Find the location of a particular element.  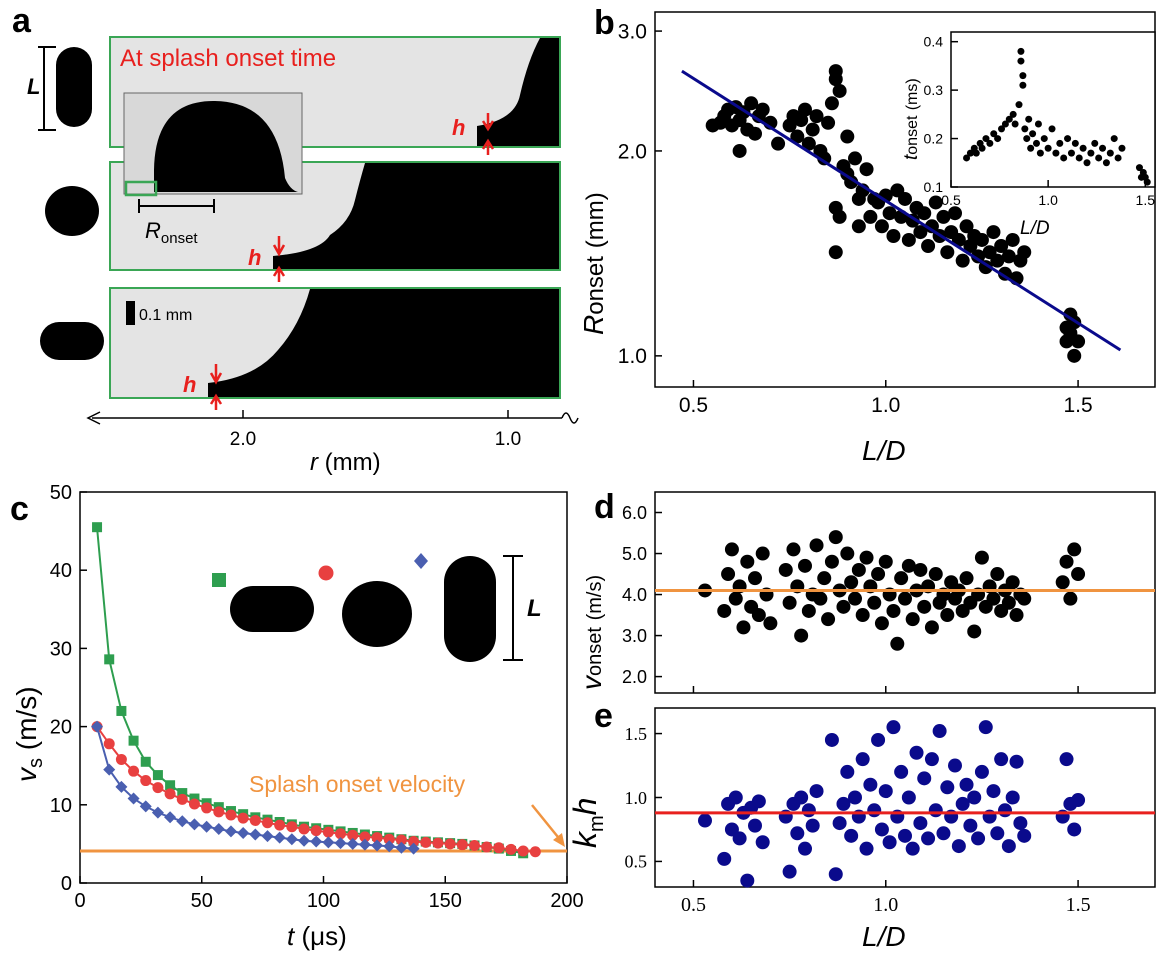

y-tick-label: 0.4 is located at coordinates (934, 42).